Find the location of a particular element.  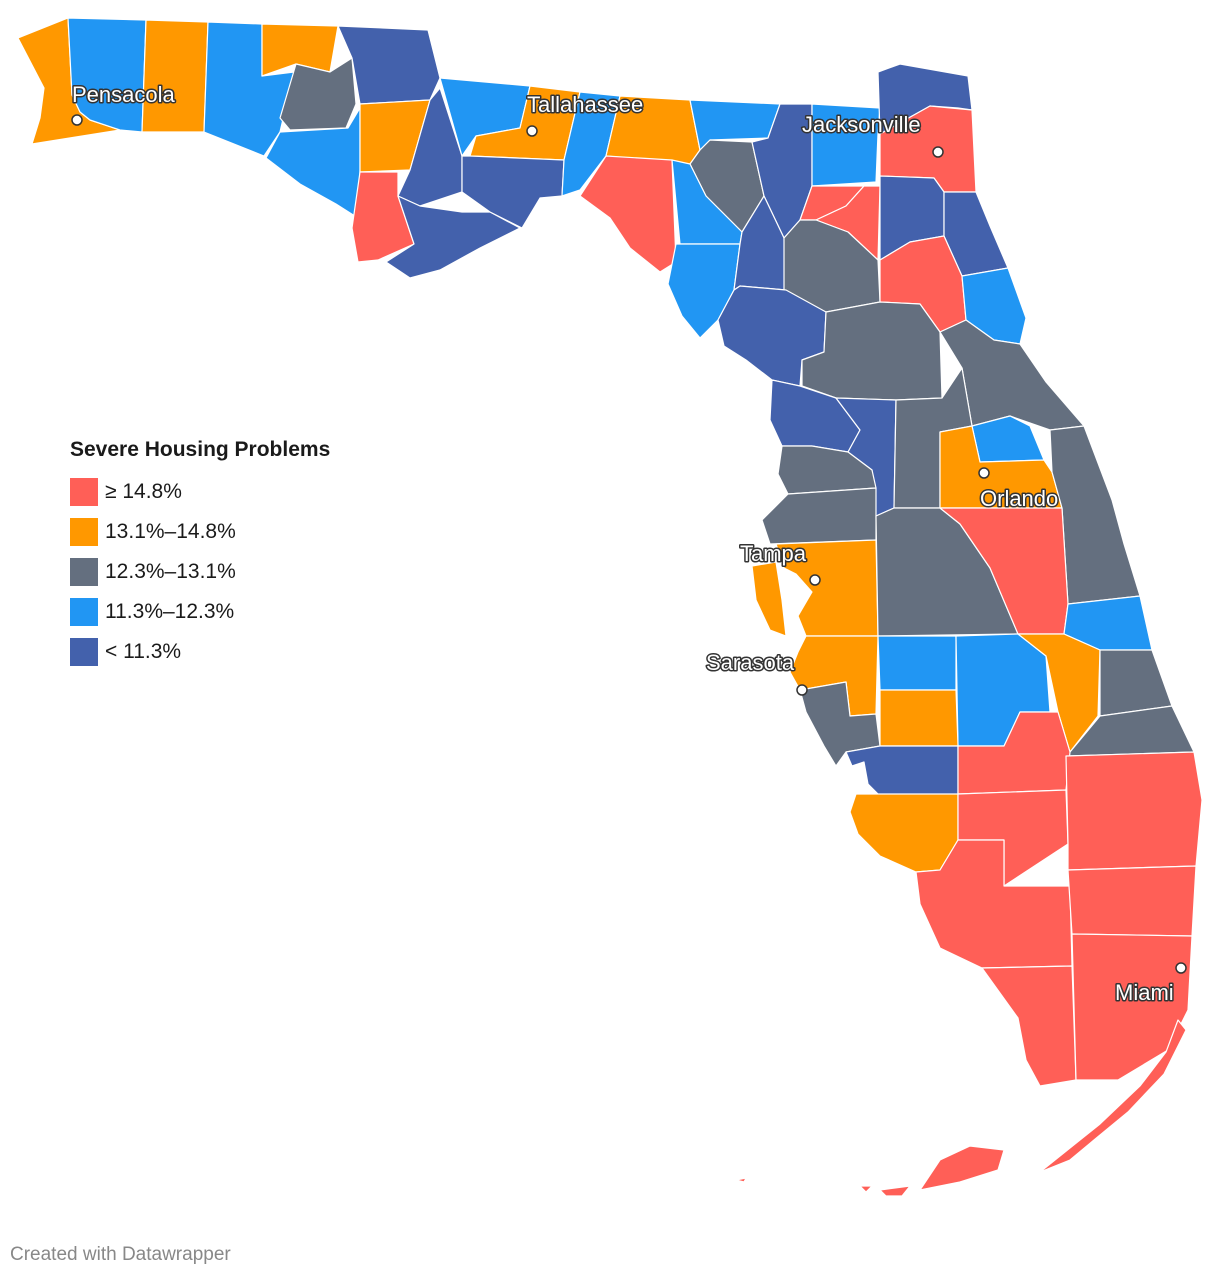

county-hernando is located at coordinates (827, 470).